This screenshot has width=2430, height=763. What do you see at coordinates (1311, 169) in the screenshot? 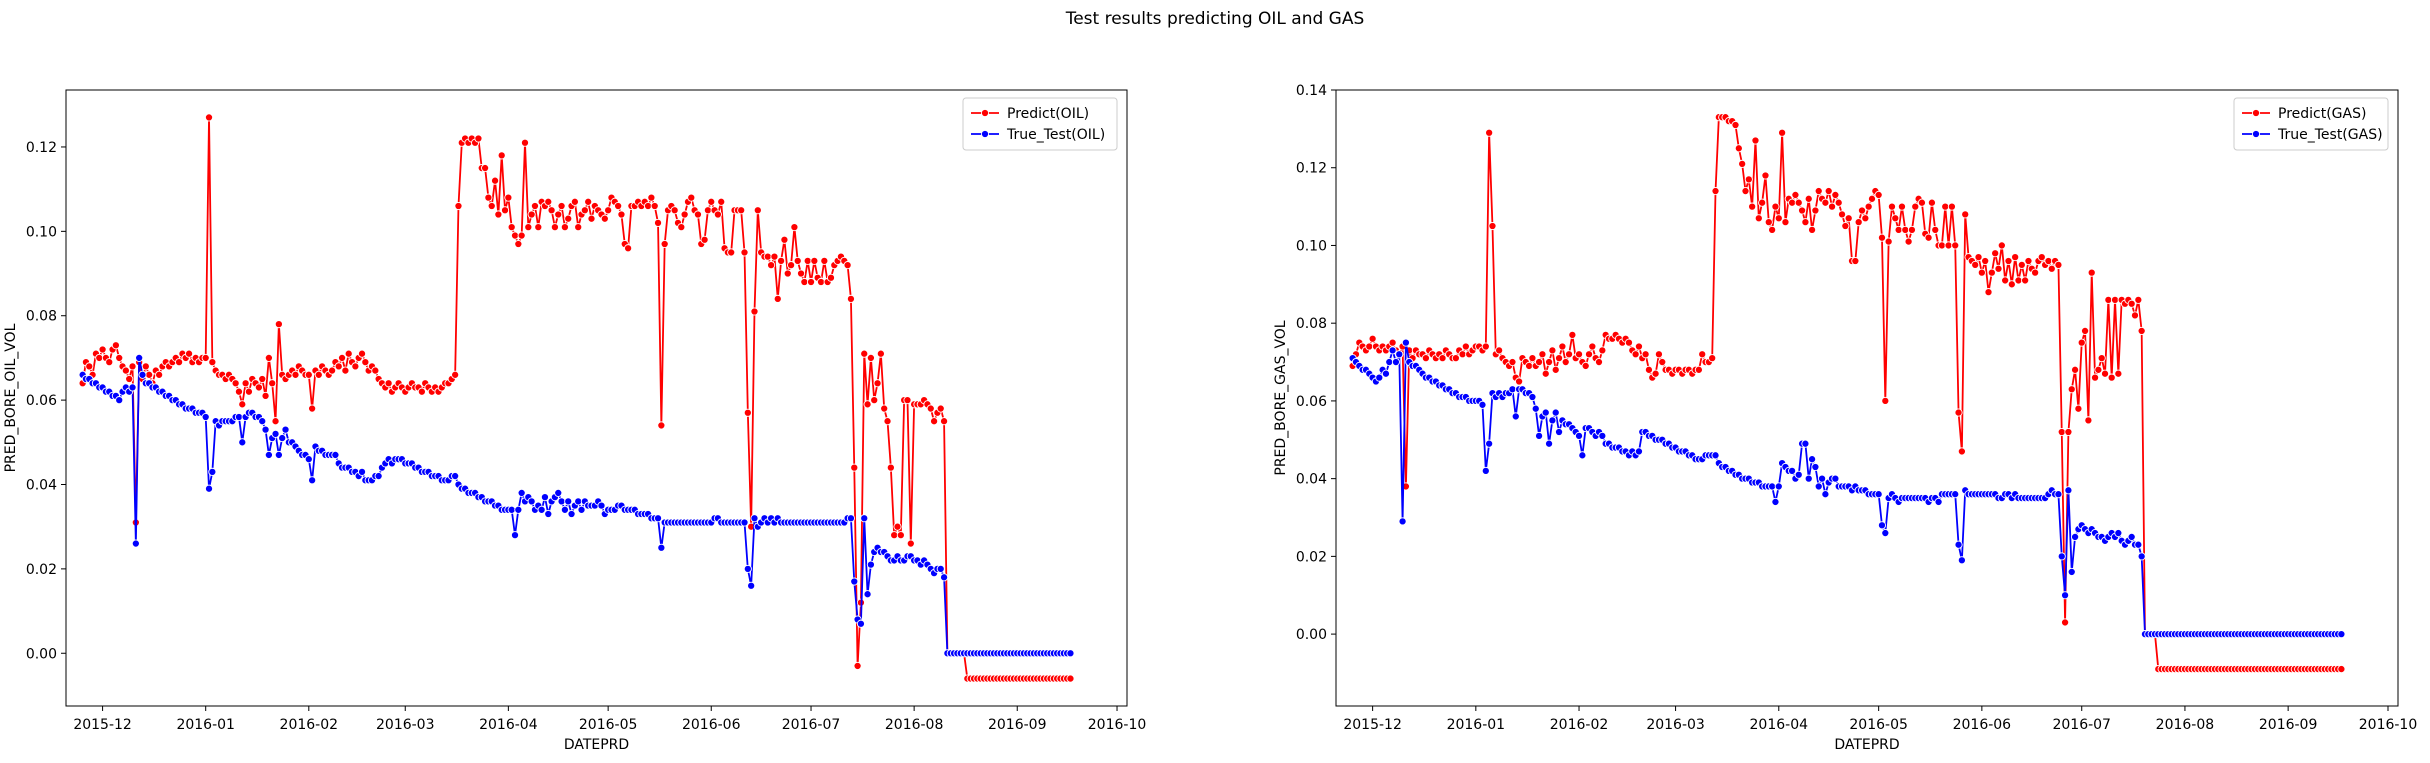
I see `y-tick-label: 0.12` at bounding box center [1311, 169].